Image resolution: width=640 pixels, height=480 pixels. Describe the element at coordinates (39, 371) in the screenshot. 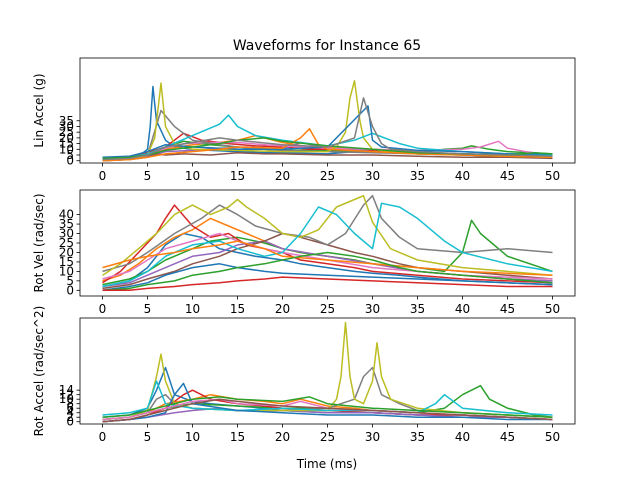

I see `y-axis-label: Rot Accel (rad/sec^2)` at that location.